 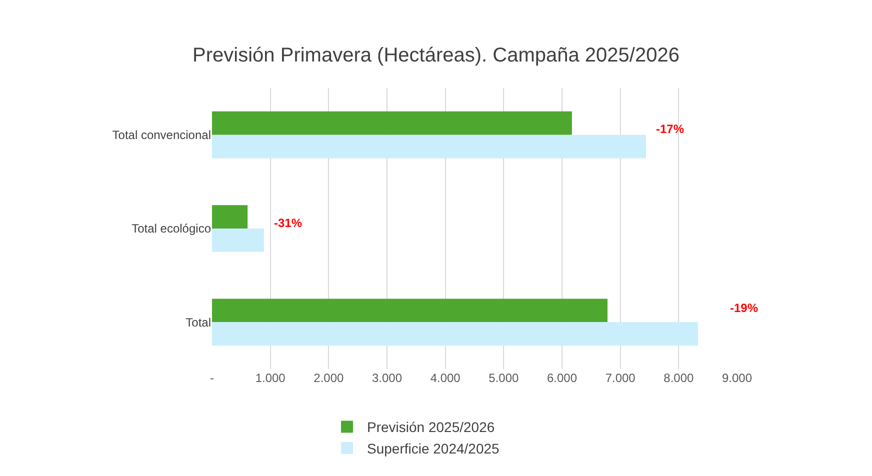 I want to click on x-tick-label: -, so click(x=212, y=378).